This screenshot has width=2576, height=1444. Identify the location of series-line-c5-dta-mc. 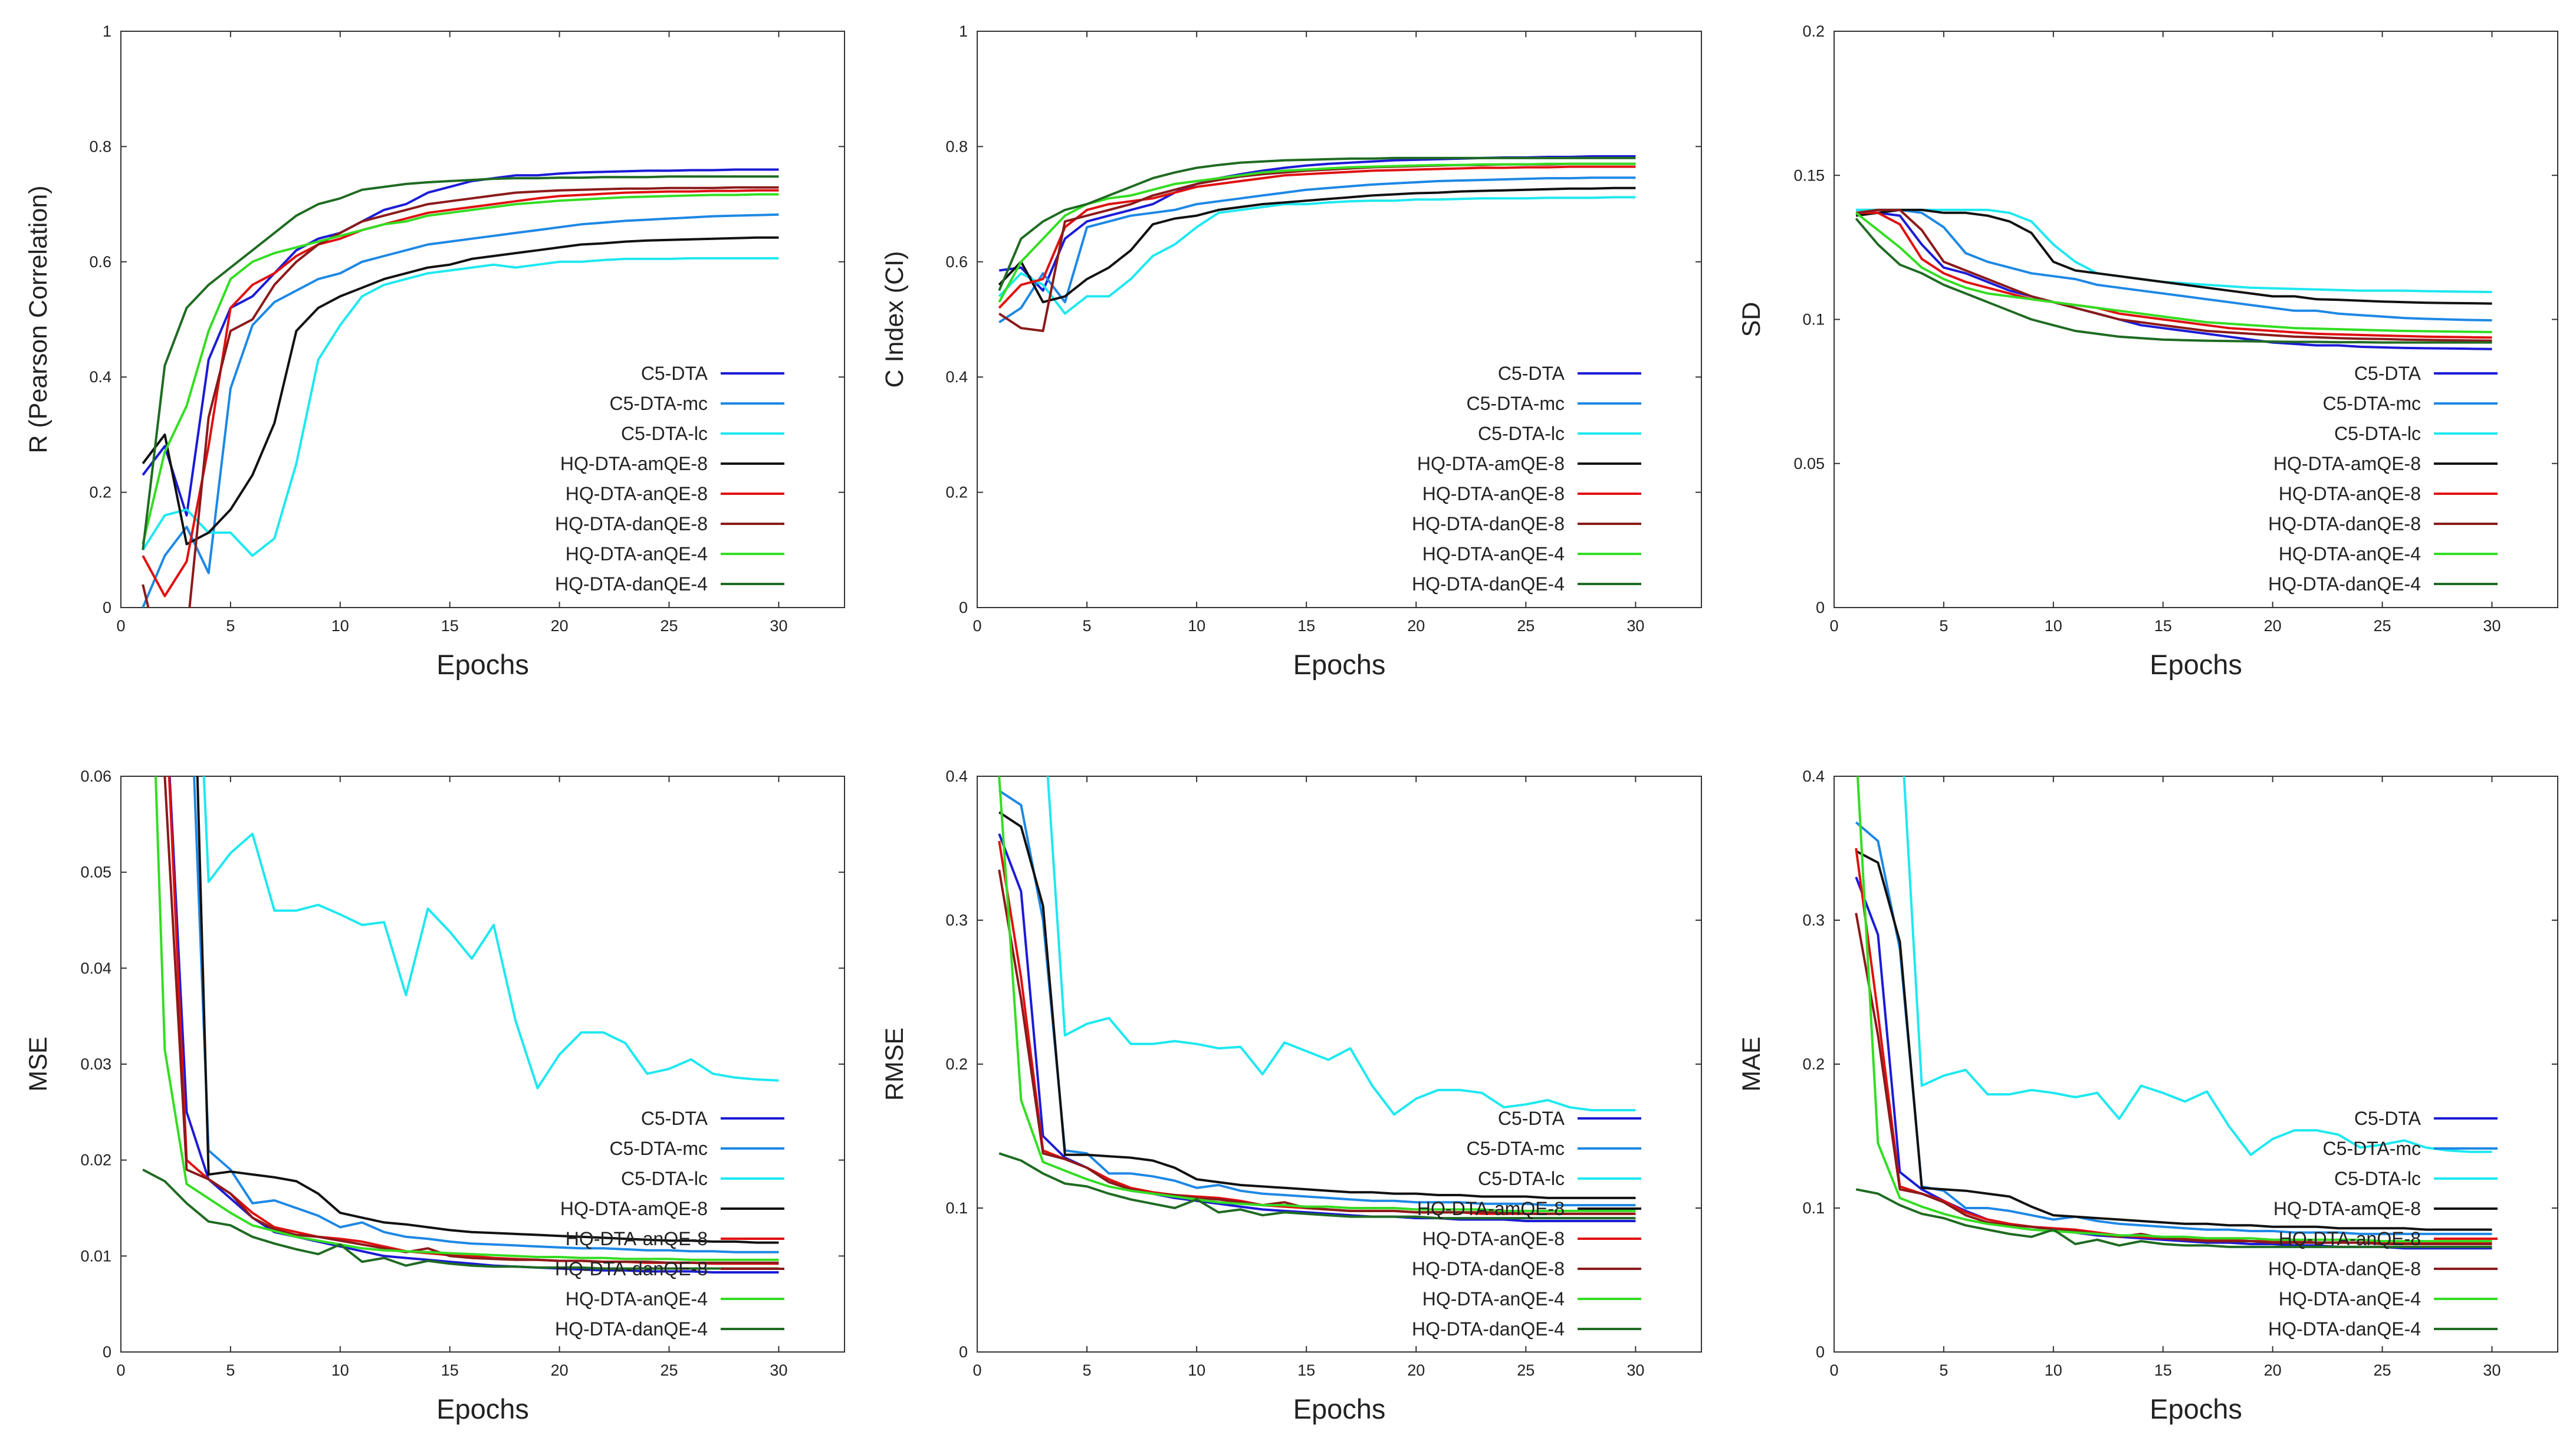
(2173, 1028).